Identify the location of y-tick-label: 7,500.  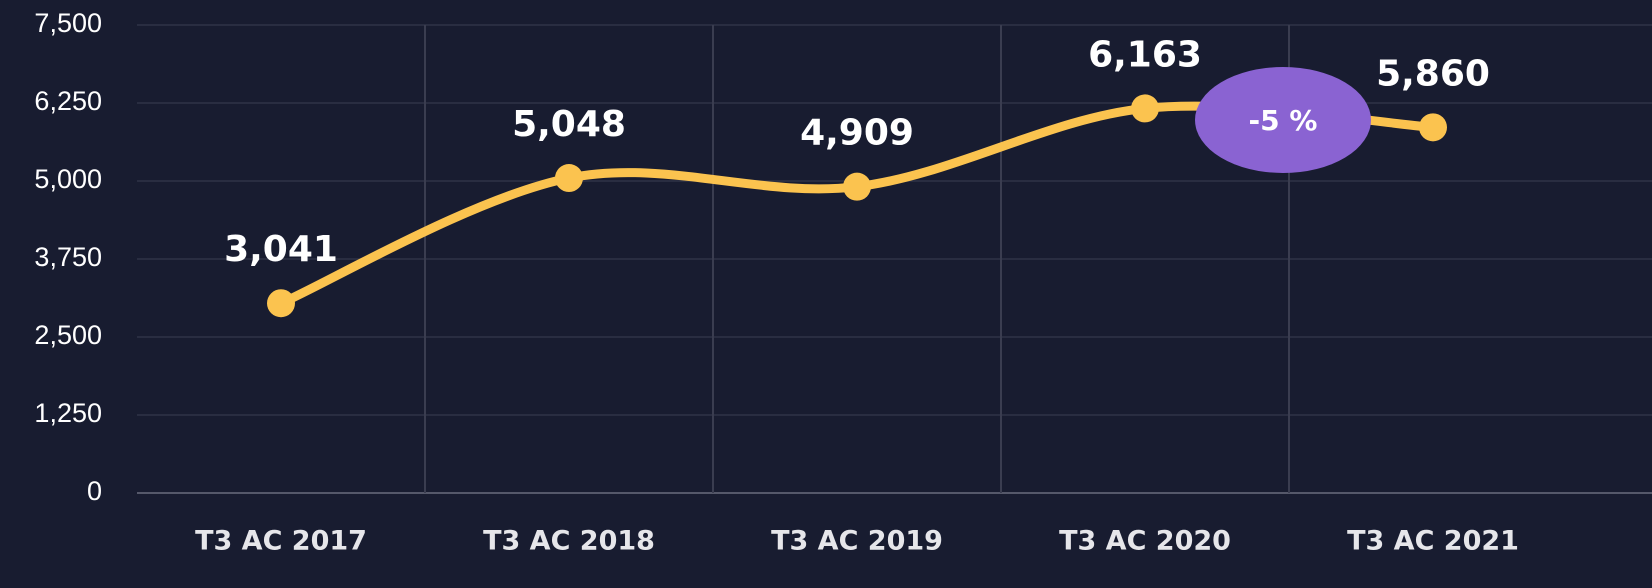
(68, 23).